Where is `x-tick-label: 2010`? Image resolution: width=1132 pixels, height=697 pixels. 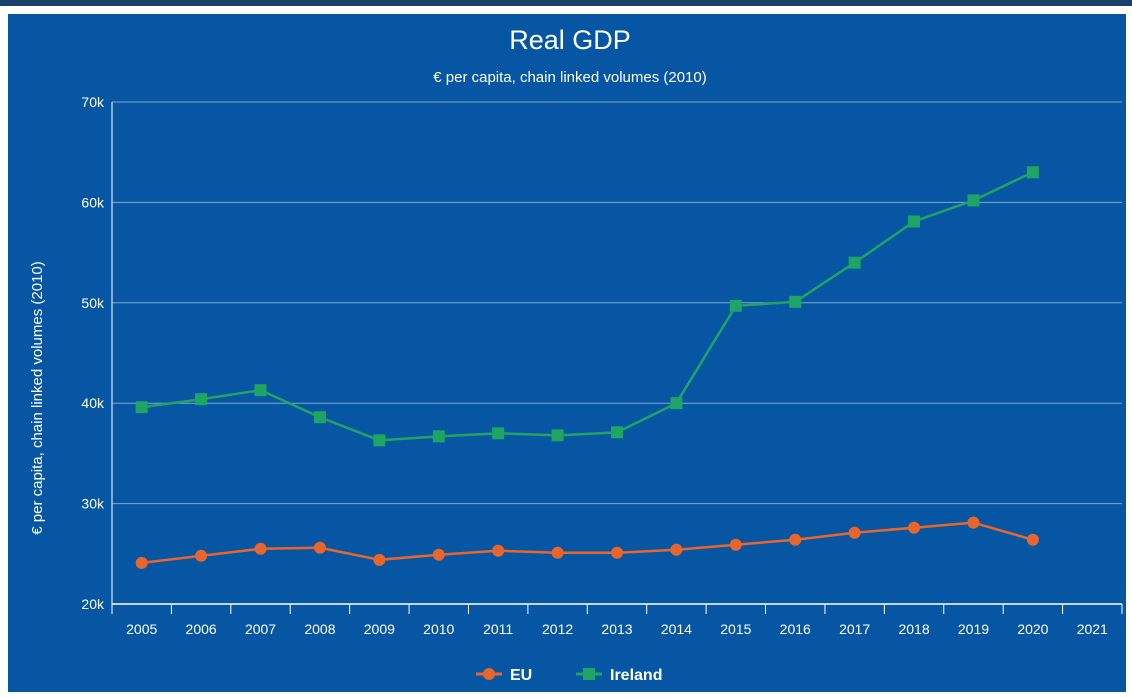 x-tick-label: 2010 is located at coordinates (438, 629).